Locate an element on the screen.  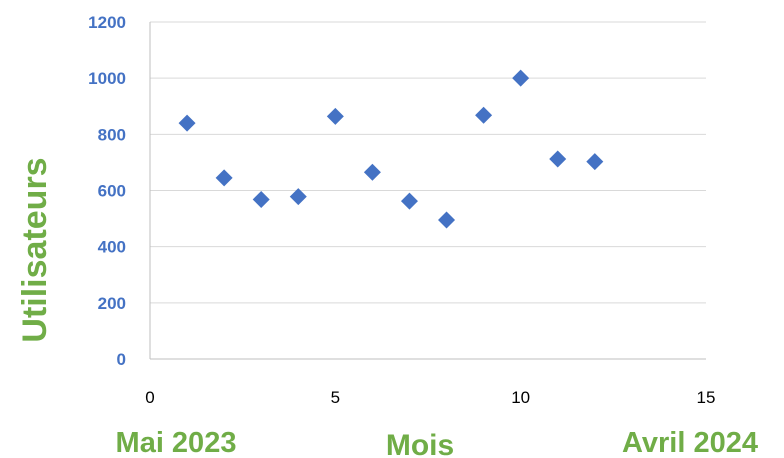
y-tick-label: 800 is located at coordinates (112, 134).